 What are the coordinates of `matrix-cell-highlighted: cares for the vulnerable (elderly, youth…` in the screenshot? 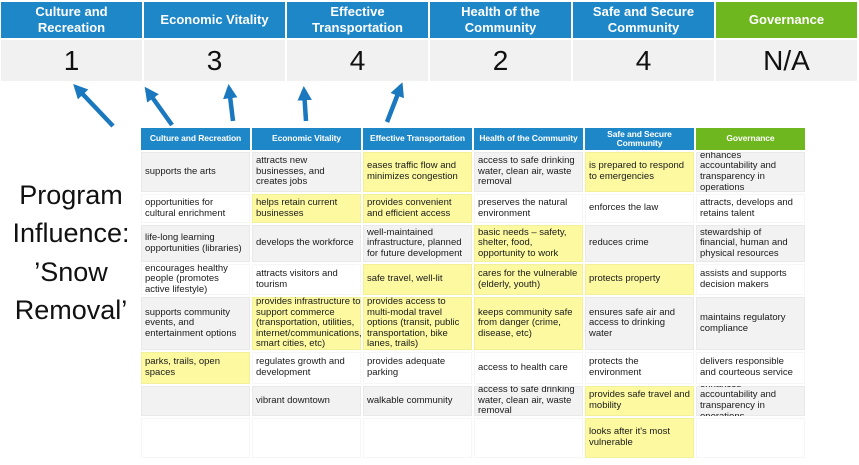 It's located at (528, 279).